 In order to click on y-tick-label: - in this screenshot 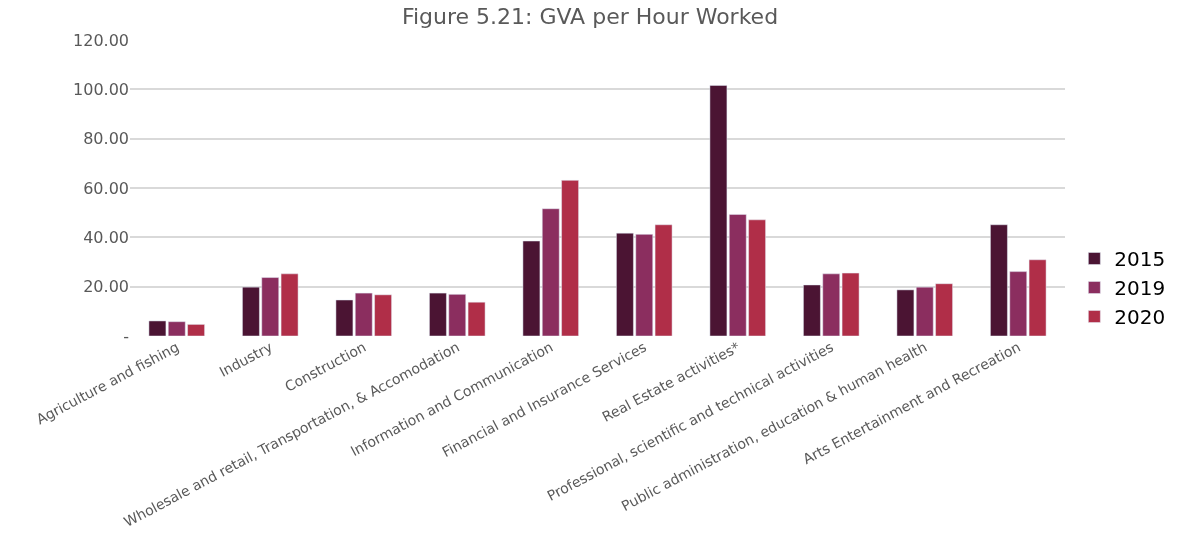, I will do `click(126, 336)`.